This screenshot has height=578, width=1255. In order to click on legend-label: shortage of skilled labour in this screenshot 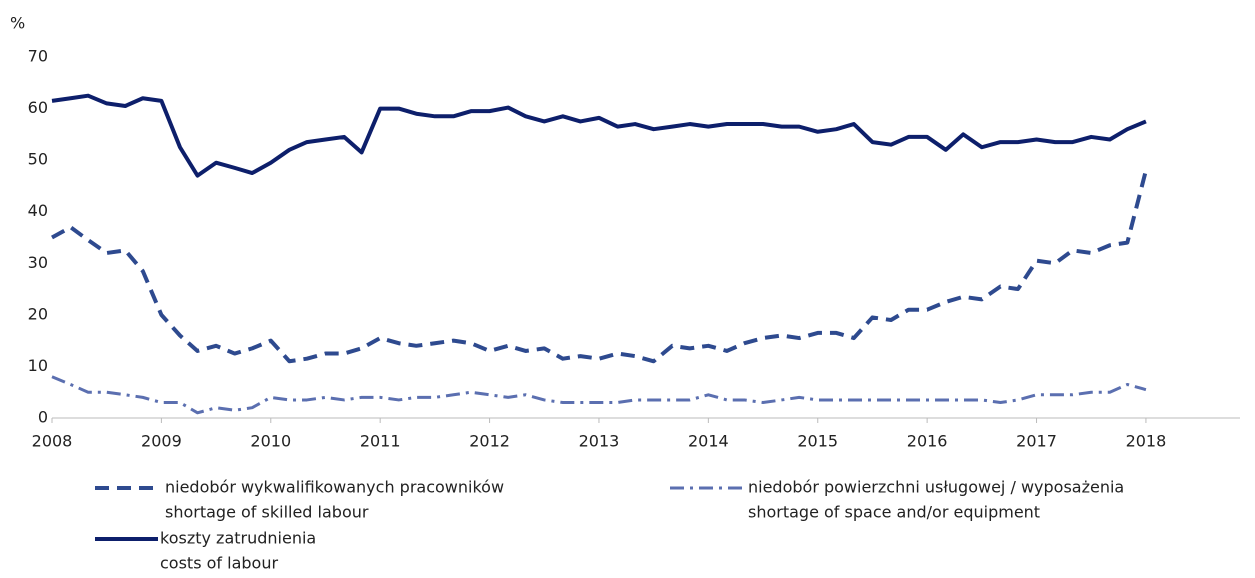, I will do `click(267, 512)`.